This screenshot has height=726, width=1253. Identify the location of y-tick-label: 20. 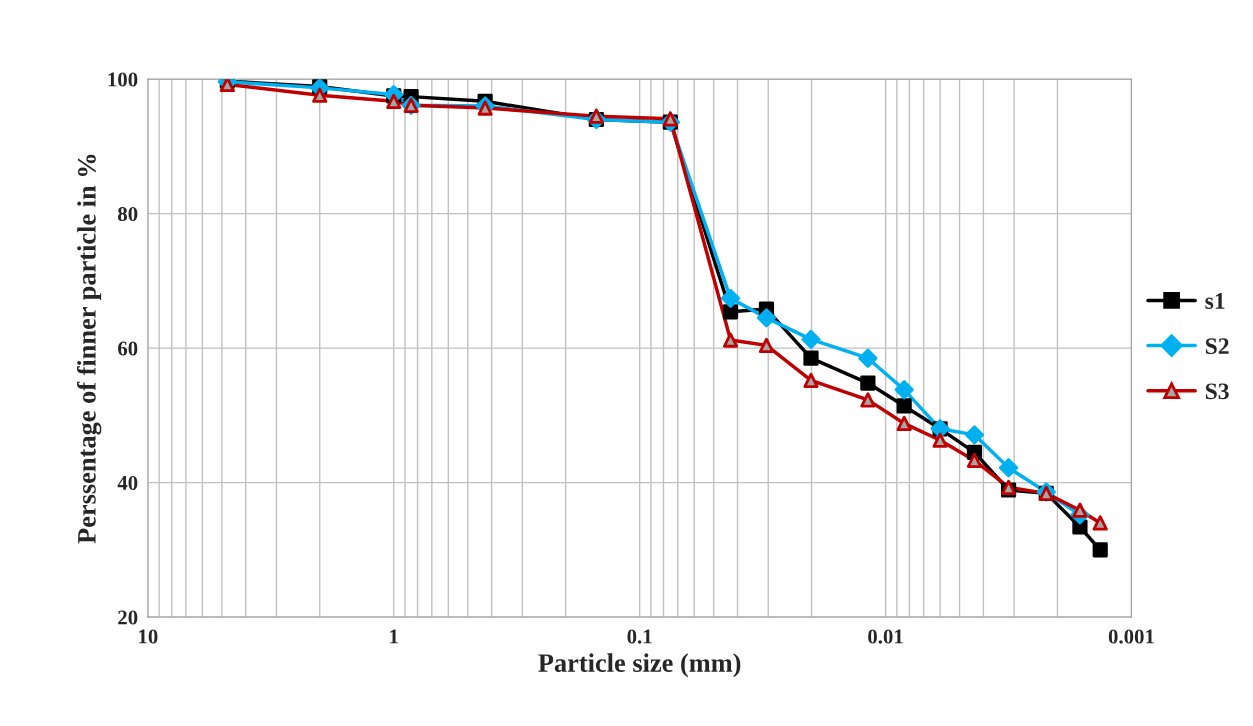
(128, 617).